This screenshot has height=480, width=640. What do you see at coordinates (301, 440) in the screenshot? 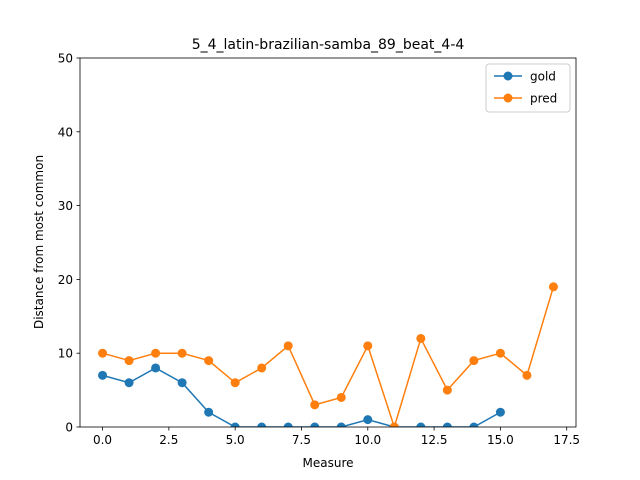
I see `x-tick-label: 7.5` at bounding box center [301, 440].